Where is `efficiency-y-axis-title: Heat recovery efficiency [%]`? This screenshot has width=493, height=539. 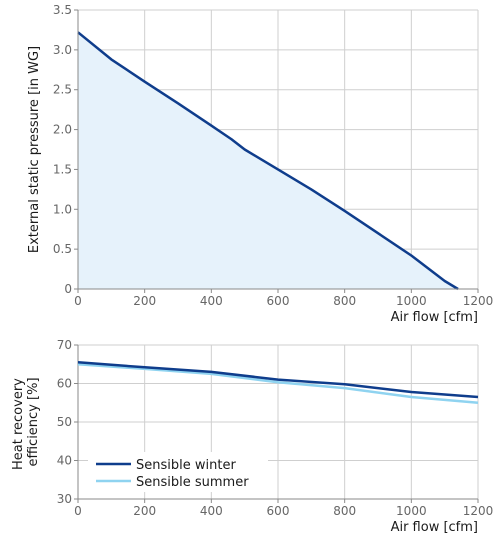
efficiency-y-axis-title: Heat recovery efficiency [%] is located at coordinates (26, 422).